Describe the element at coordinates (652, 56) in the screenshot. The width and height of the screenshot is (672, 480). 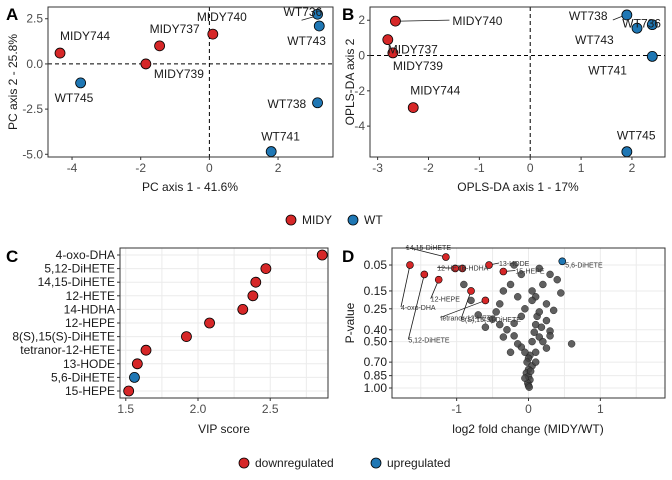
I see `data-point-wt741` at that location.